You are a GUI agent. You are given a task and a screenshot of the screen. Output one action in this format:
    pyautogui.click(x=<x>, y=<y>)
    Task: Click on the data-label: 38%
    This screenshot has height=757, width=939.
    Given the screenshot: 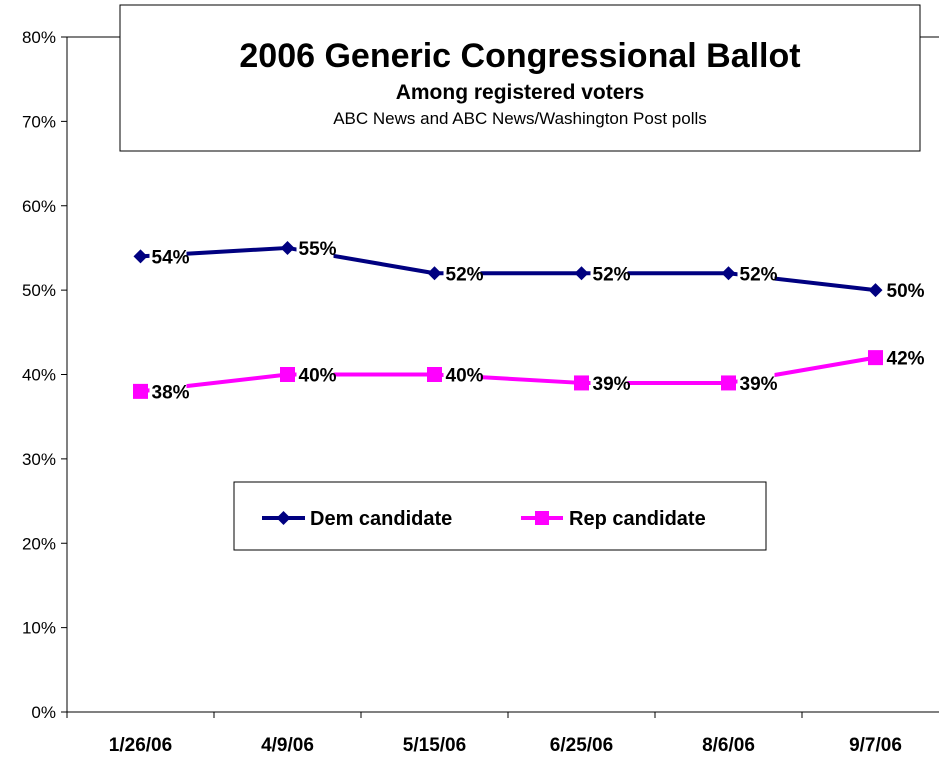 What is the action you would take?
    pyautogui.click(x=171, y=392)
    